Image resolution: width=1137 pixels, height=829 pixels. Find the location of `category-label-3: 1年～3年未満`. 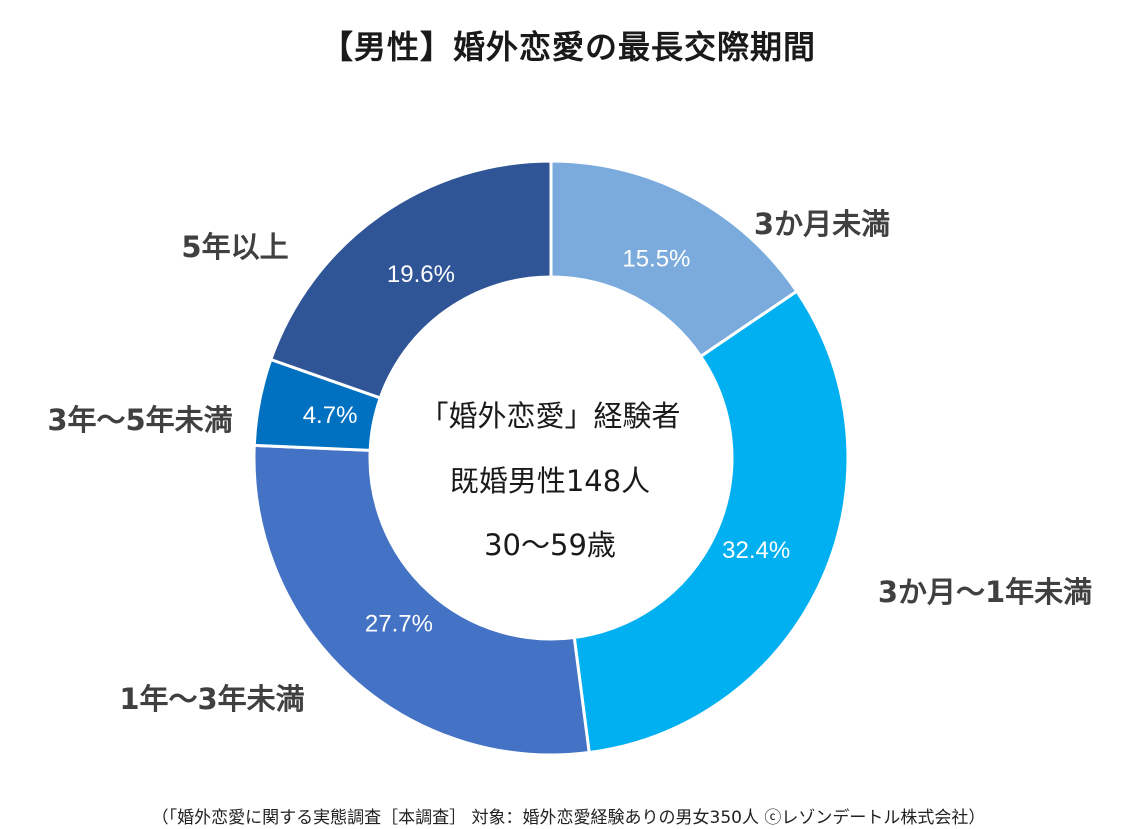

category-label-3: 1年～3年未満 is located at coordinates (211, 699).